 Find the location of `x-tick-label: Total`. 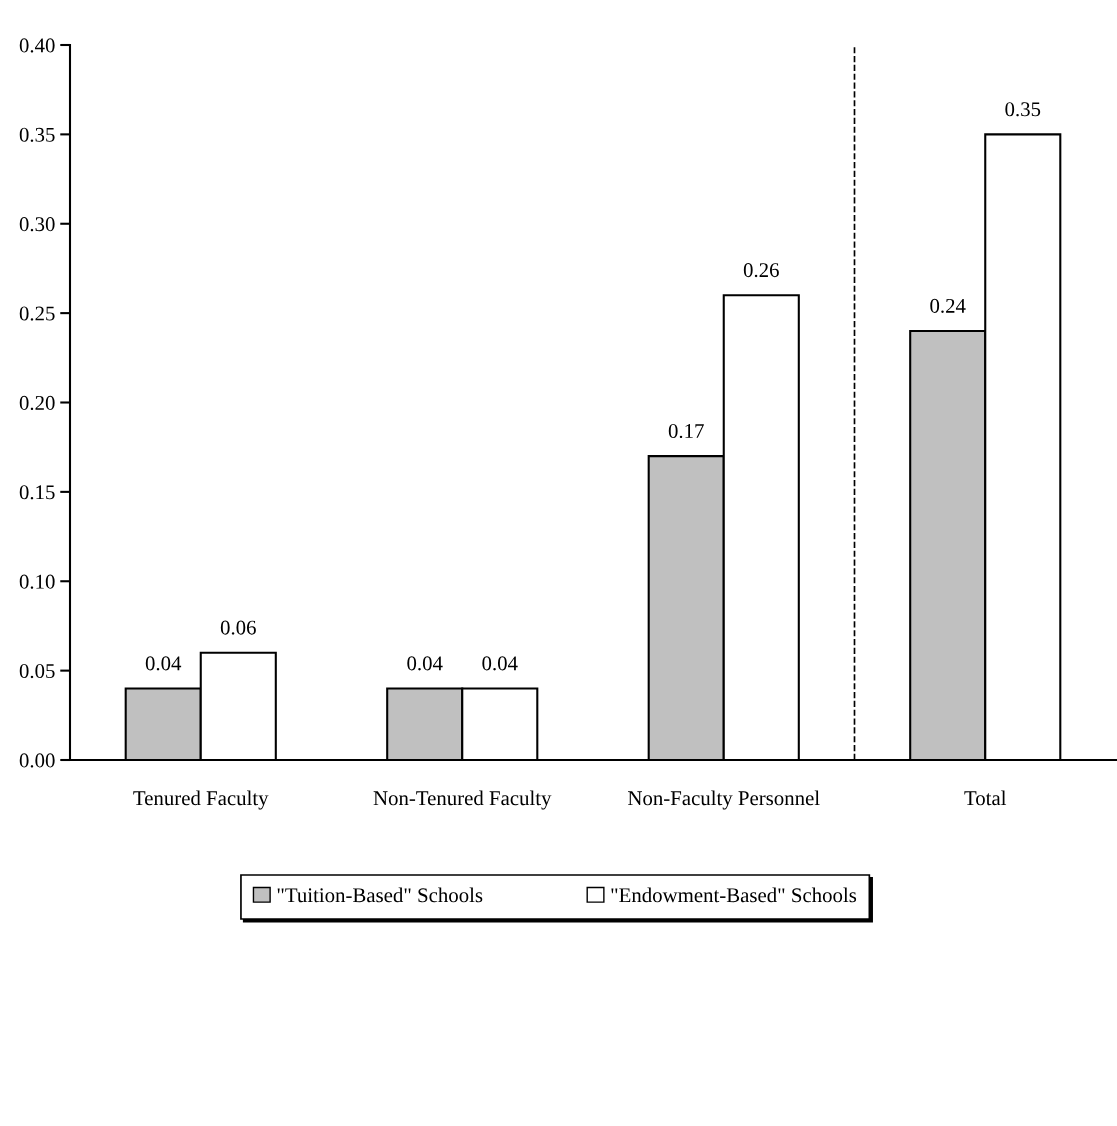

x-tick-label: Total is located at coordinates (985, 798).